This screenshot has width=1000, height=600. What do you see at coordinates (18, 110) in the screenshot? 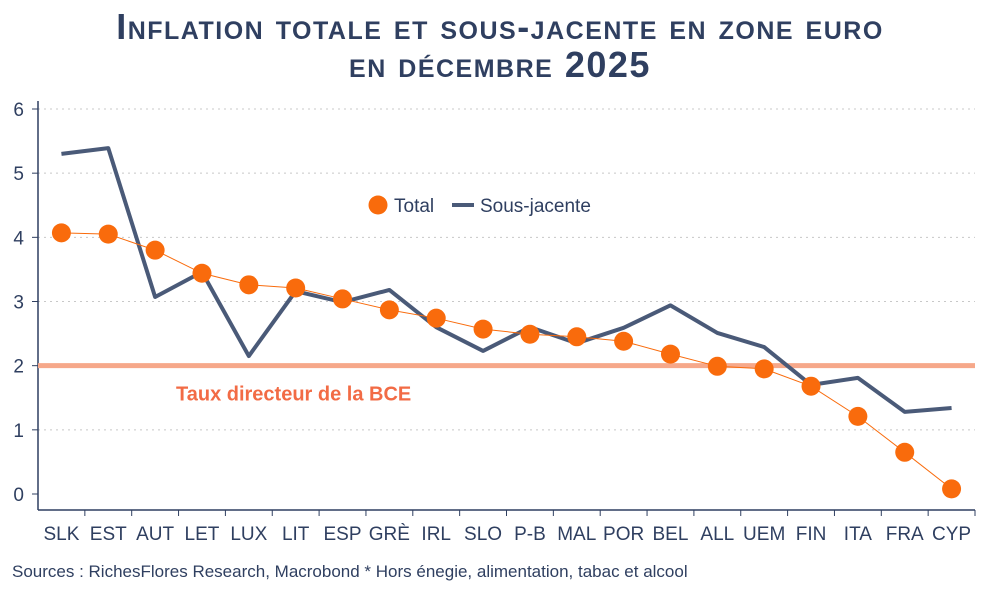
I see `y-tick-label: 6` at bounding box center [18, 110].